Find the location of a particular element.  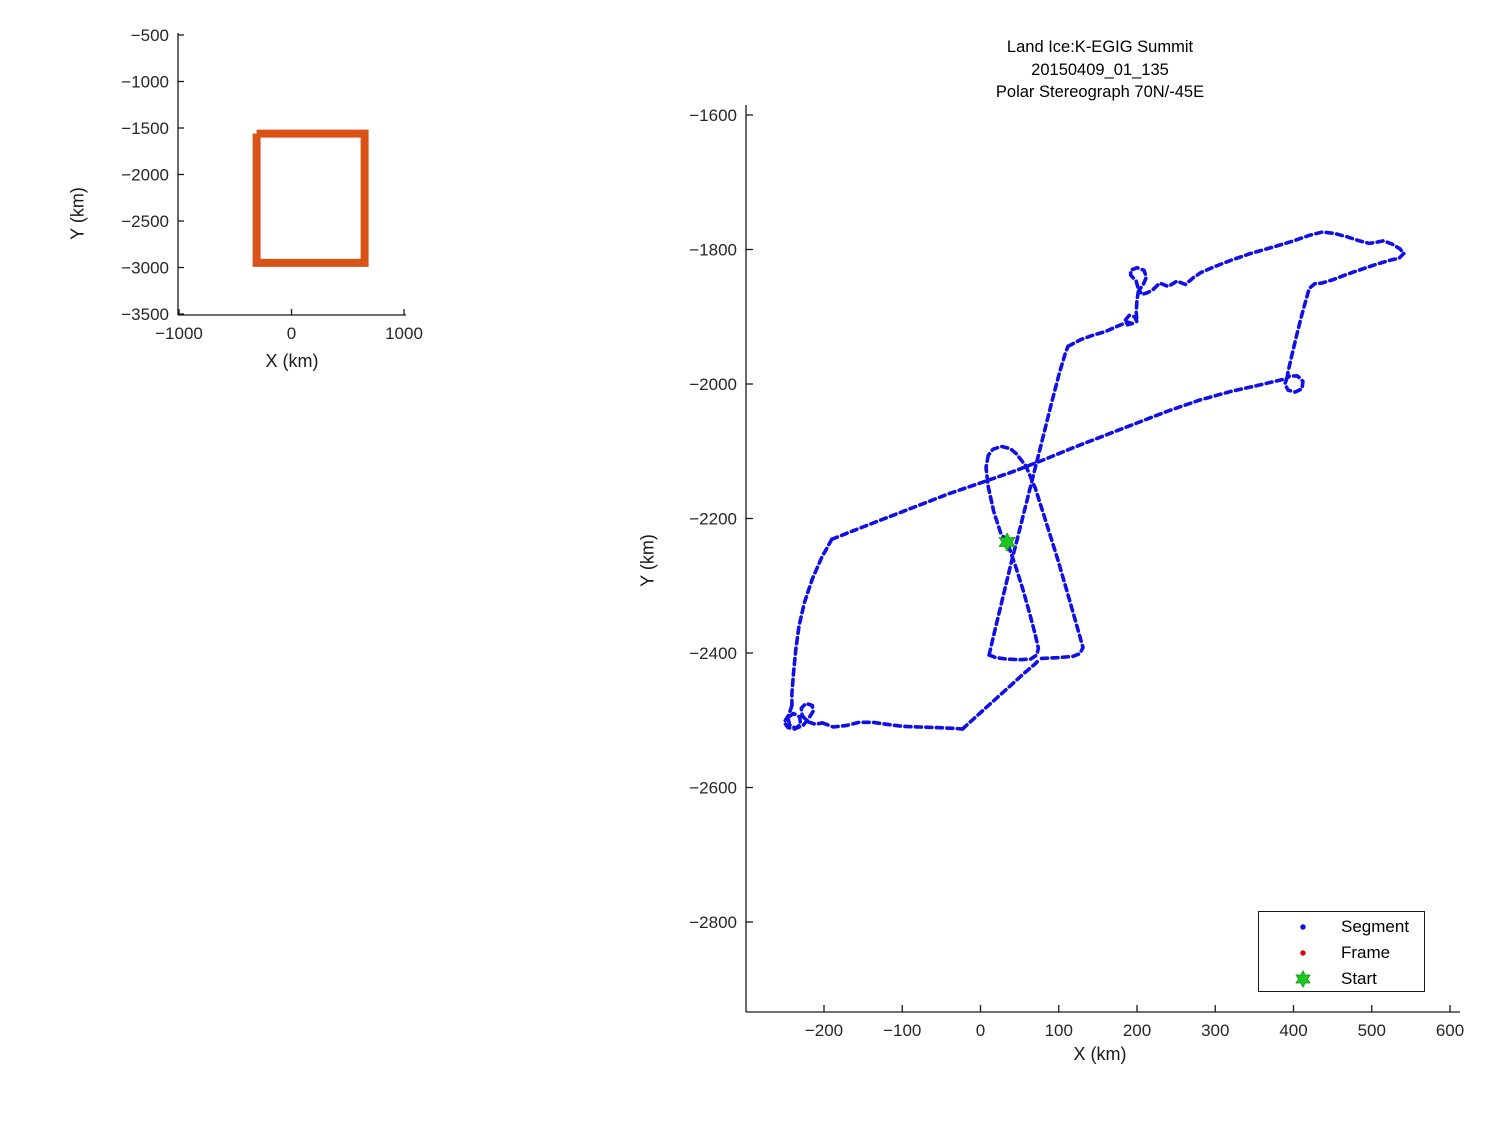

title-line-3: Polar Stereograph 70N/-45E is located at coordinates (1100, 92).